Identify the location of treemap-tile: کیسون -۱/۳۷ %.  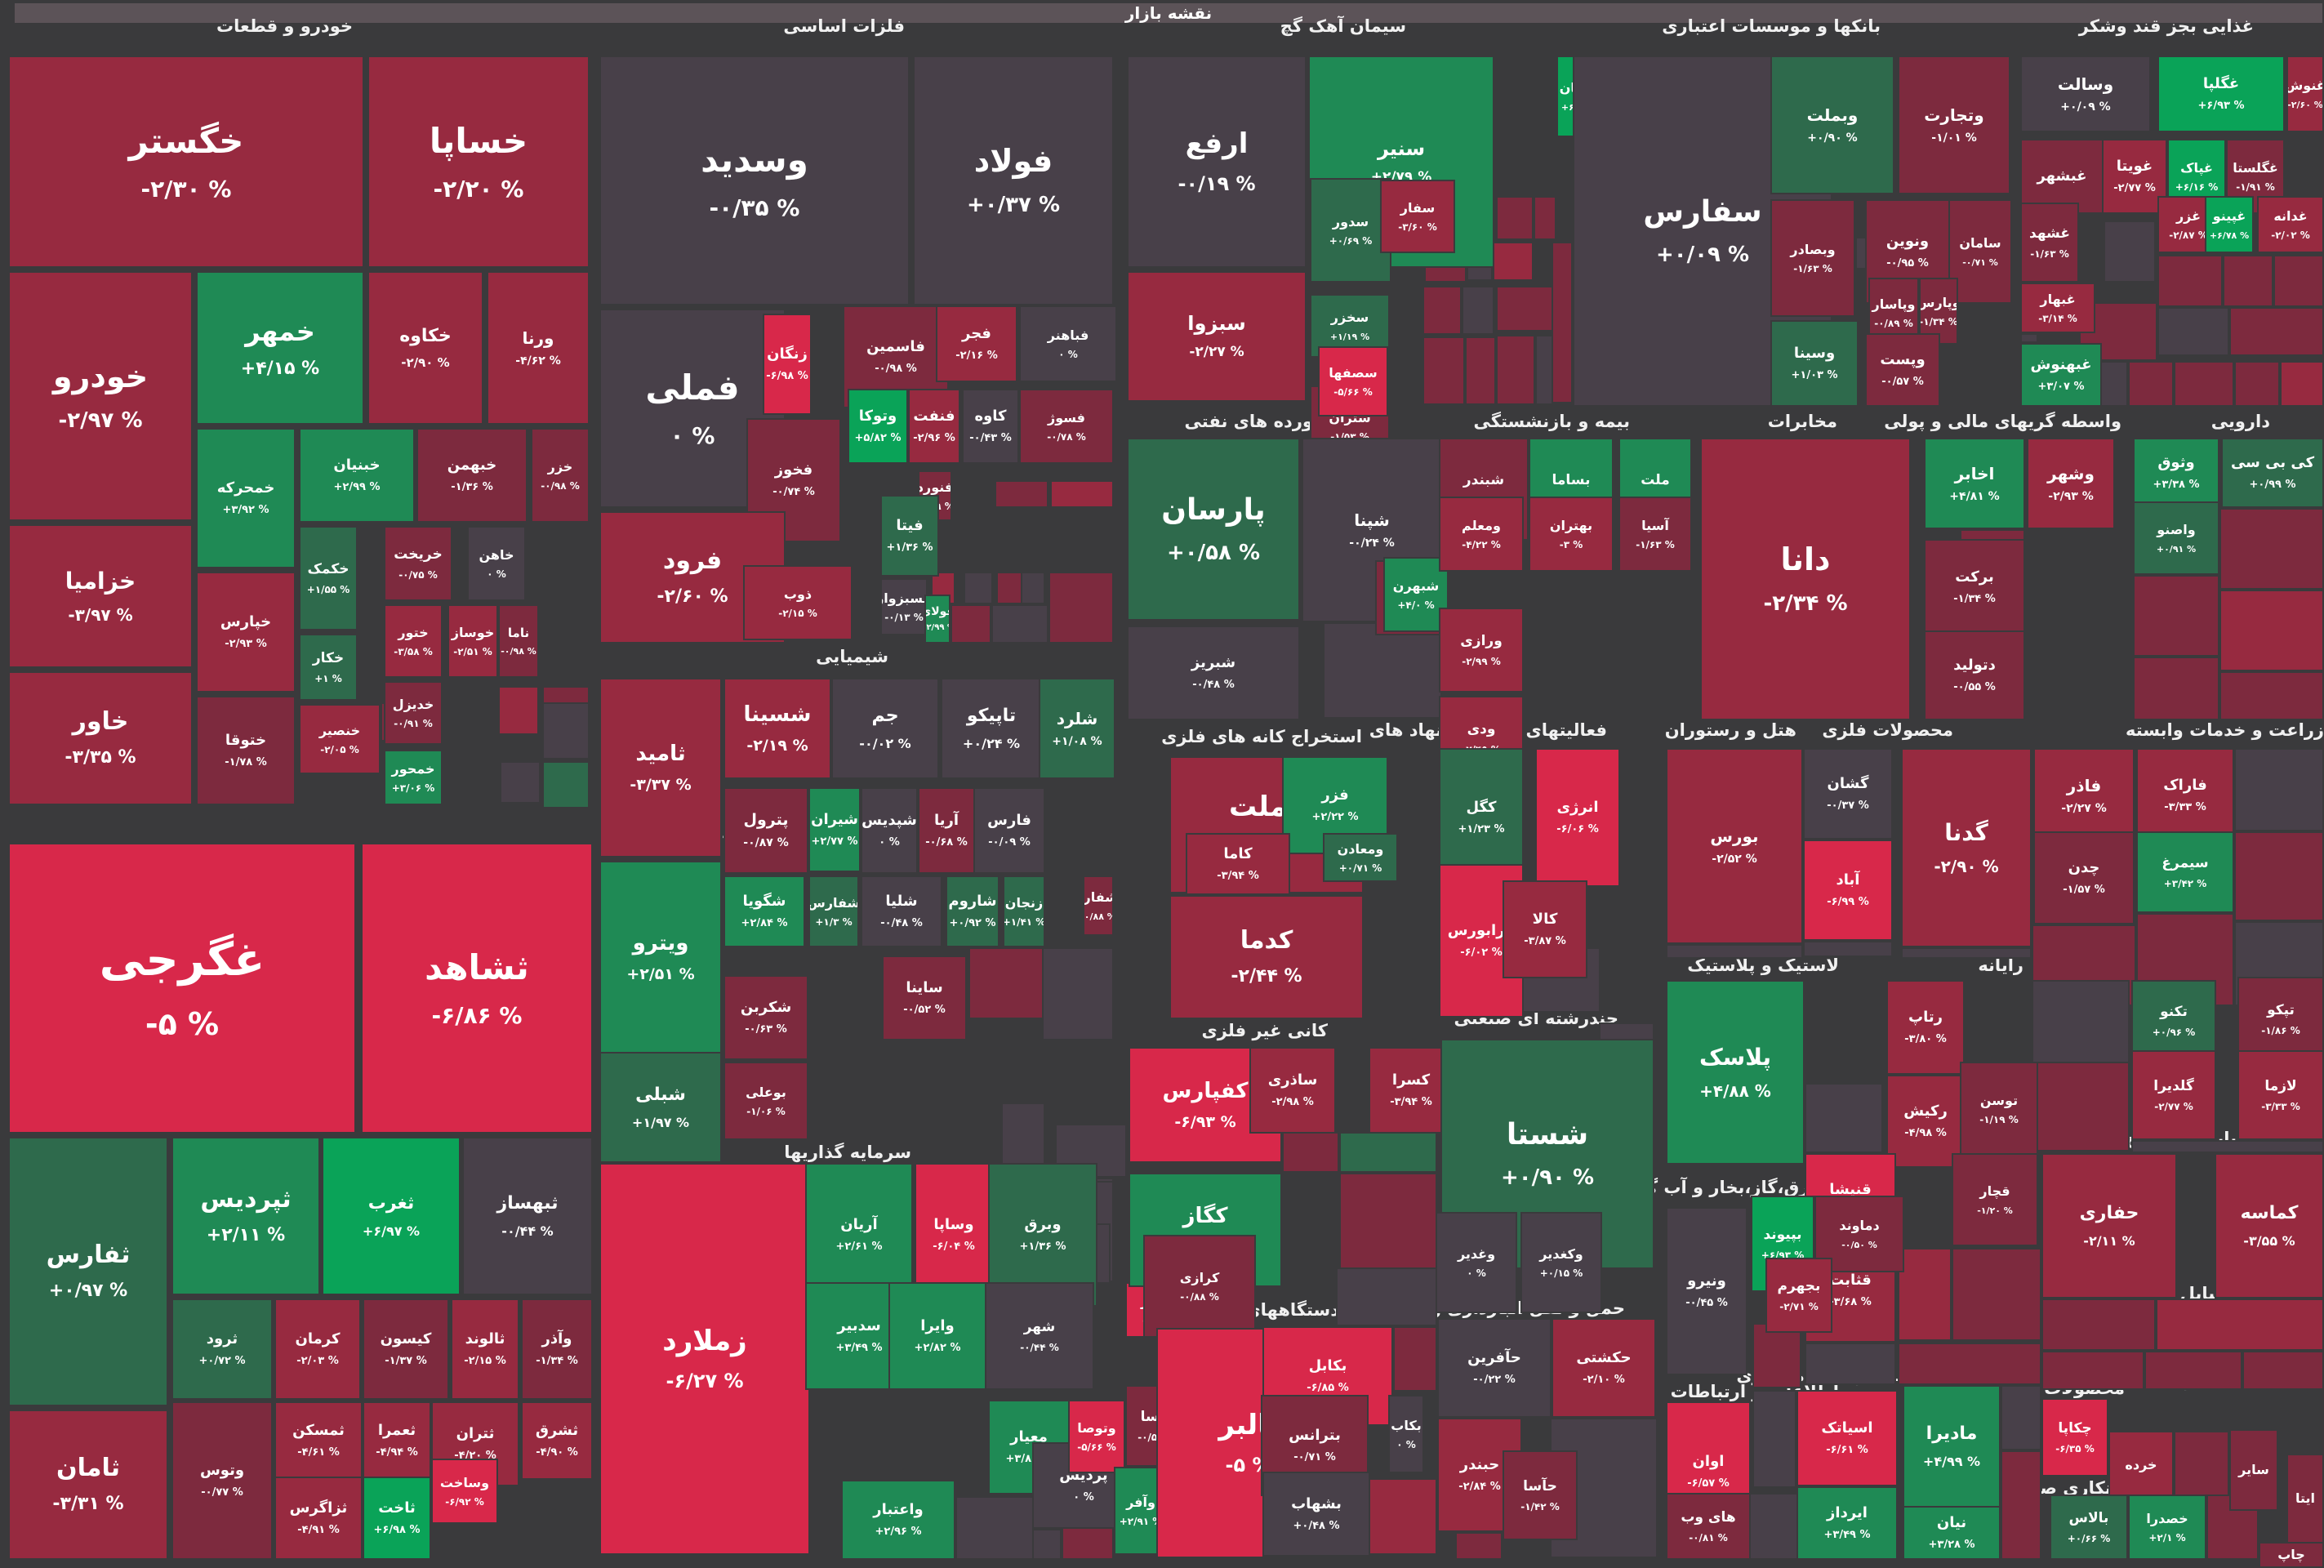
(406, 1349).